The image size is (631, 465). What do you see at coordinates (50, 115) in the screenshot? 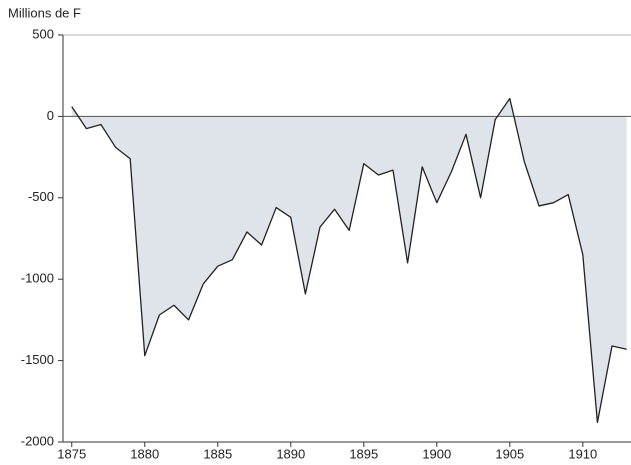
I see `y-tick-label: 0` at bounding box center [50, 115].